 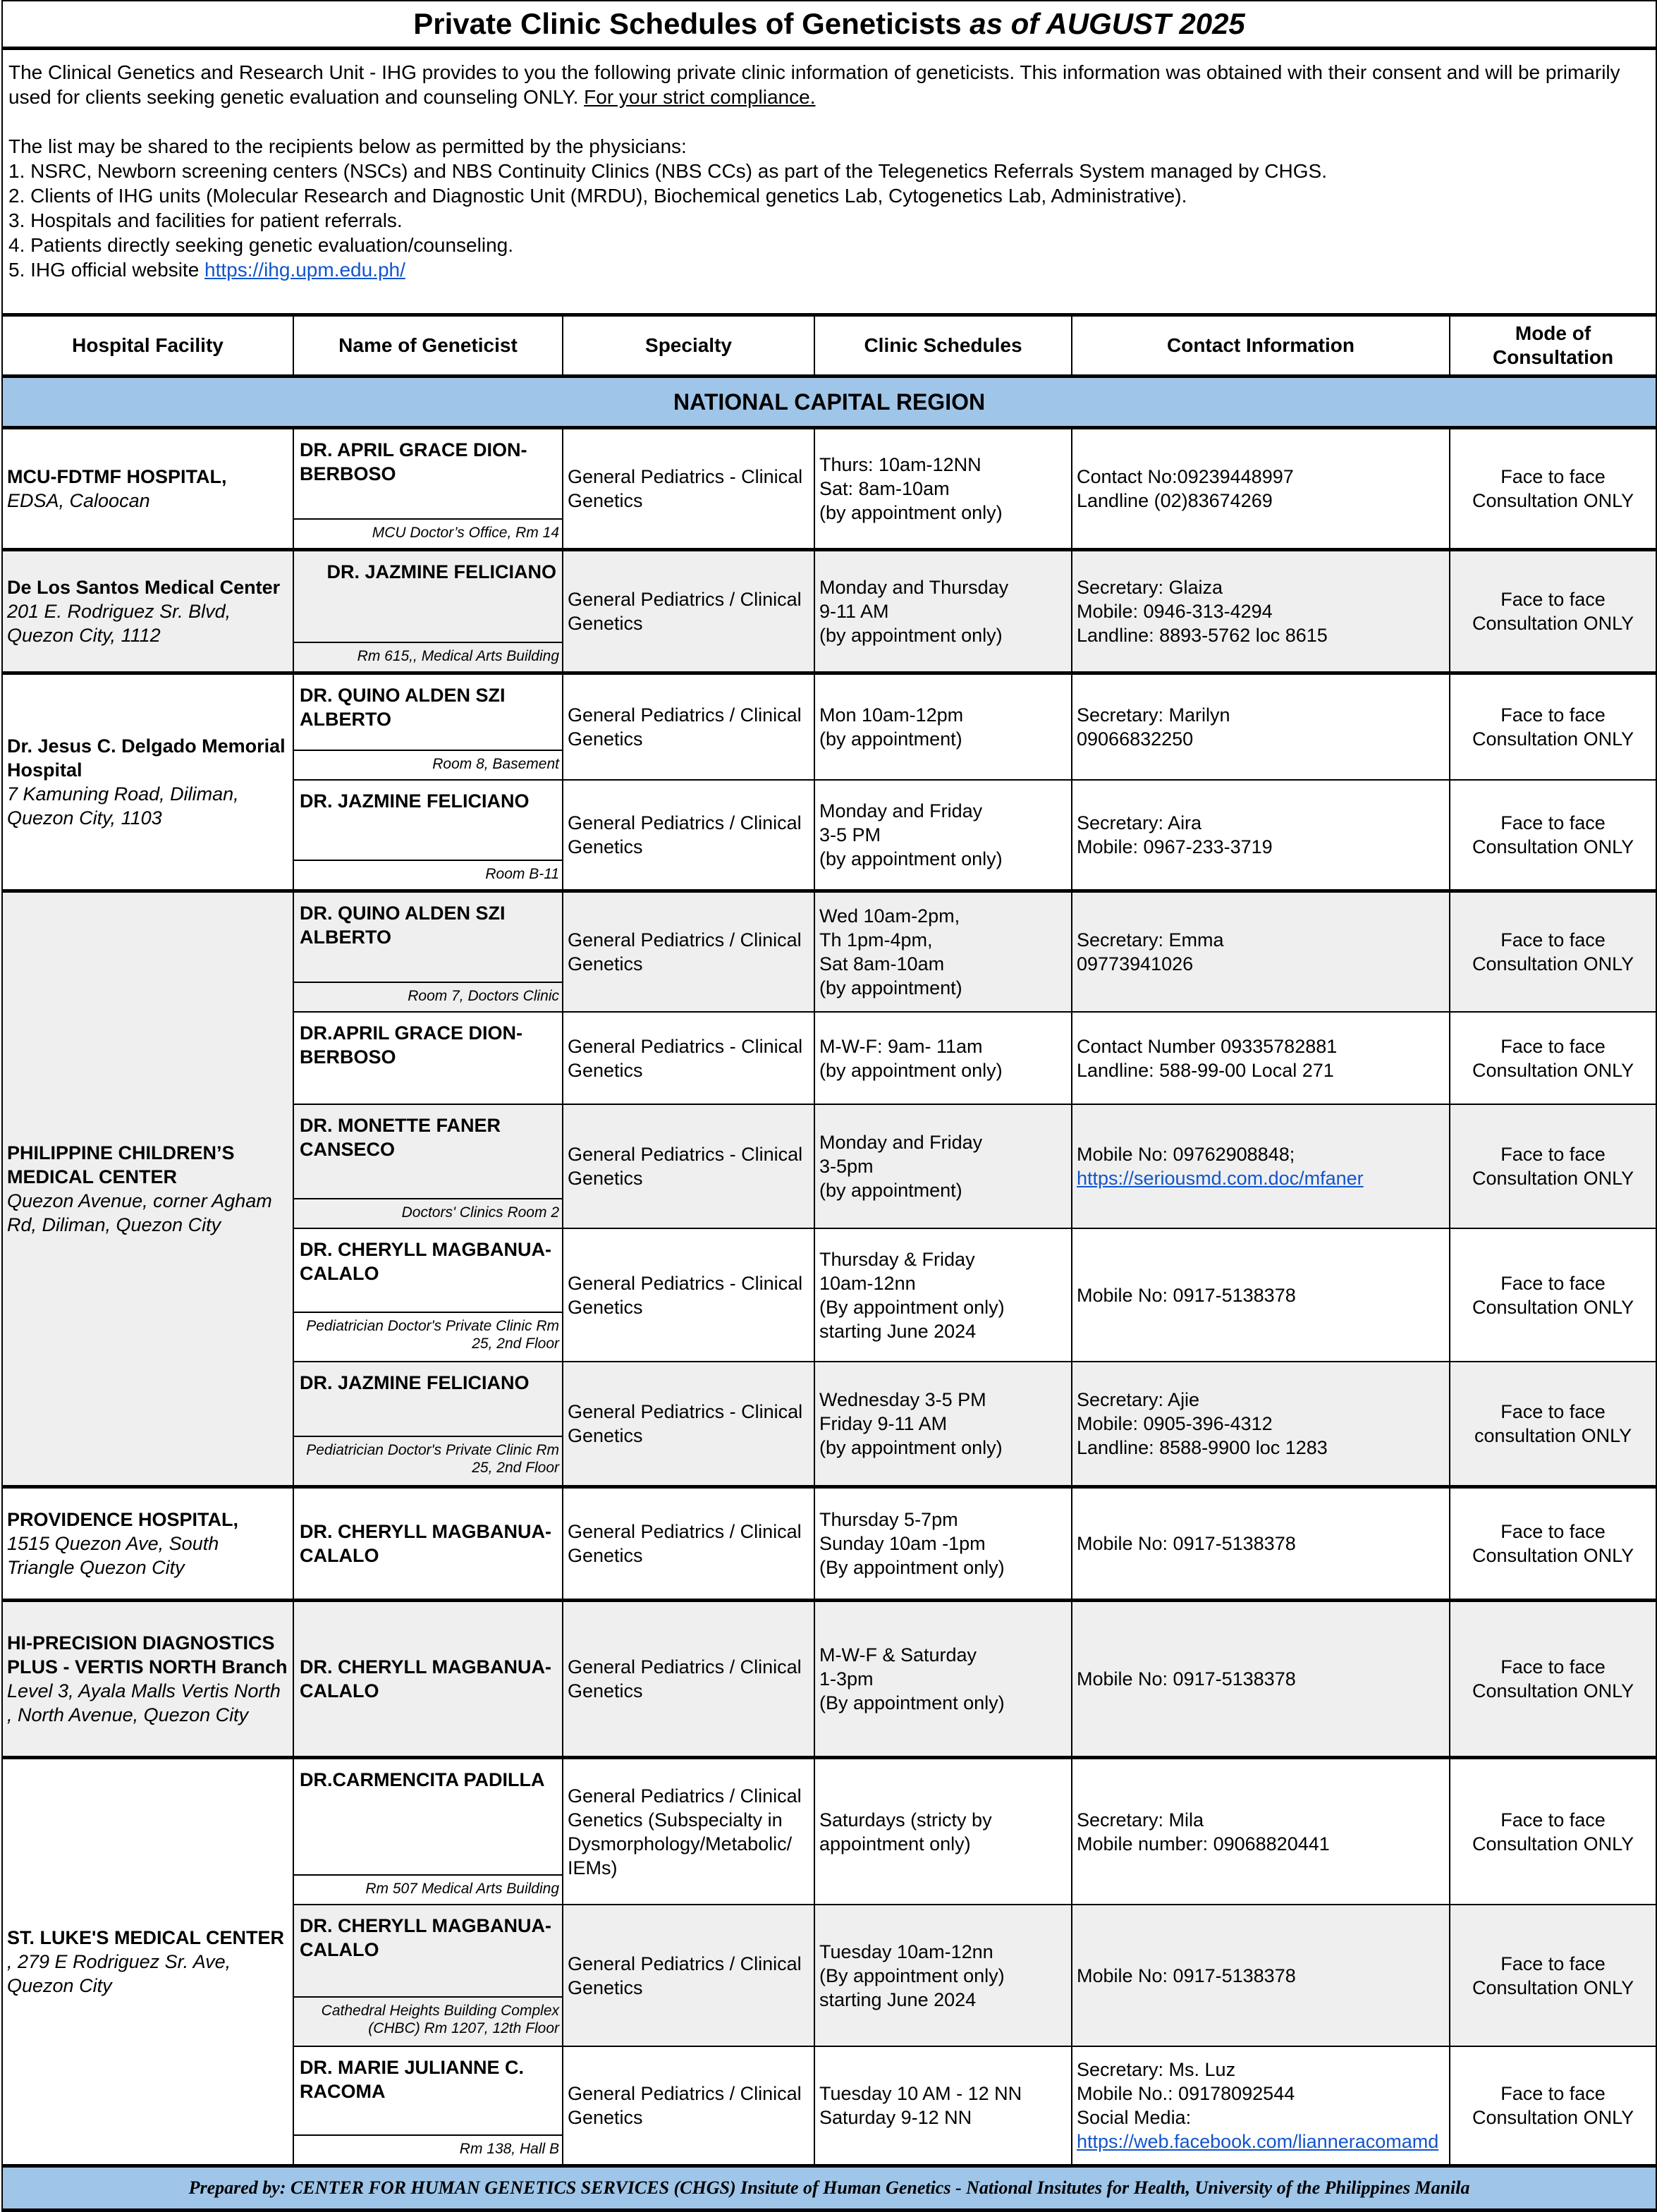 I want to click on schedule-line: Sat: 8am-10am, so click(x=884, y=488).